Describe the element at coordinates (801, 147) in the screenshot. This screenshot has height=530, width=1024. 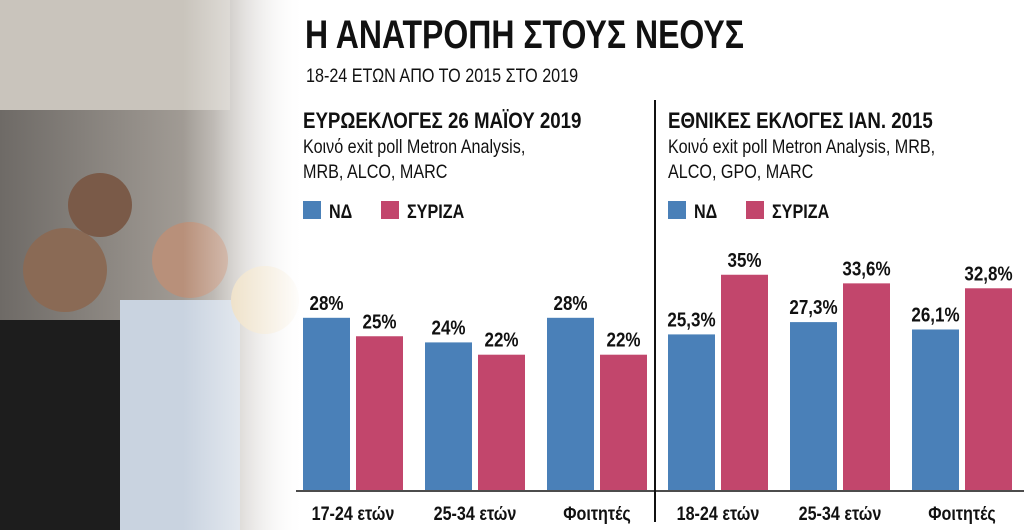
I see `chart-subtitle: Κοινό exit poll Metron Analysis, MRB,` at that location.